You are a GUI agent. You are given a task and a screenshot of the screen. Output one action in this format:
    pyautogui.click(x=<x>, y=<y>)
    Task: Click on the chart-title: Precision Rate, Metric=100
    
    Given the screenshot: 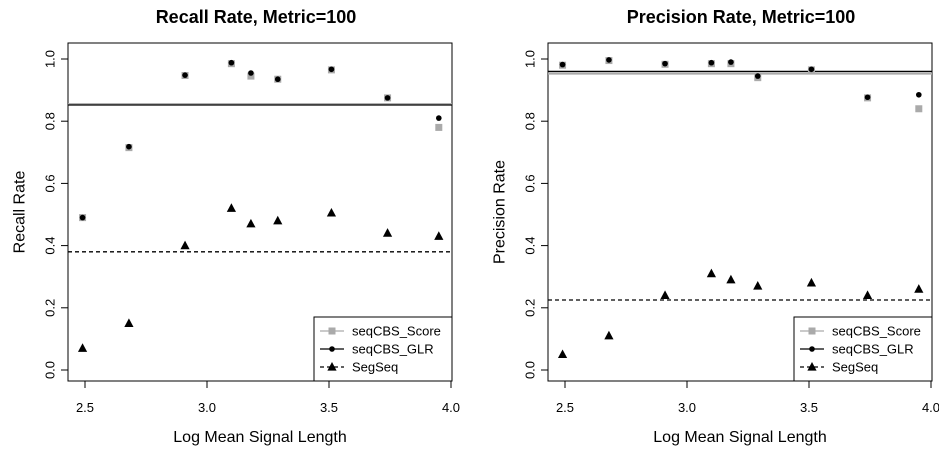 What is the action you would take?
    pyautogui.click(x=741, y=17)
    